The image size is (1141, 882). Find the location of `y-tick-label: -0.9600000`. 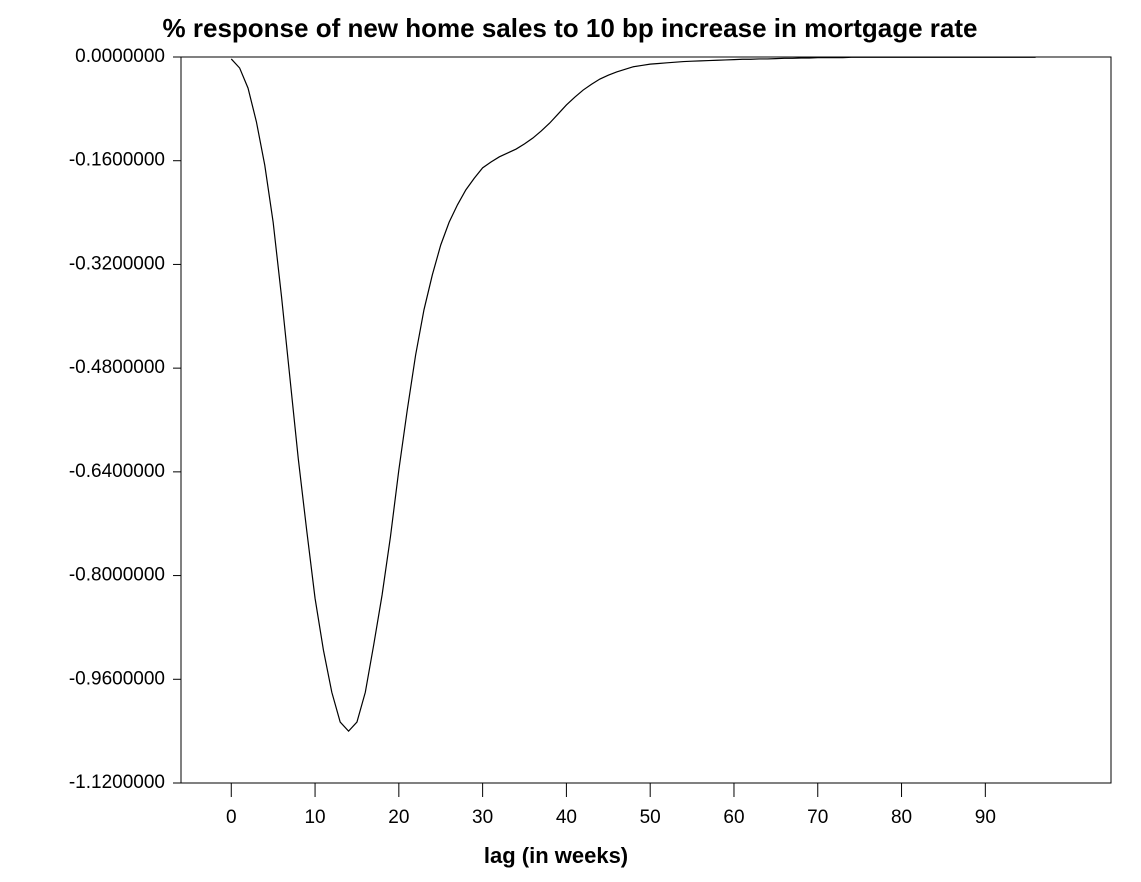

y-tick-label: -0.9600000 is located at coordinates (117, 678).